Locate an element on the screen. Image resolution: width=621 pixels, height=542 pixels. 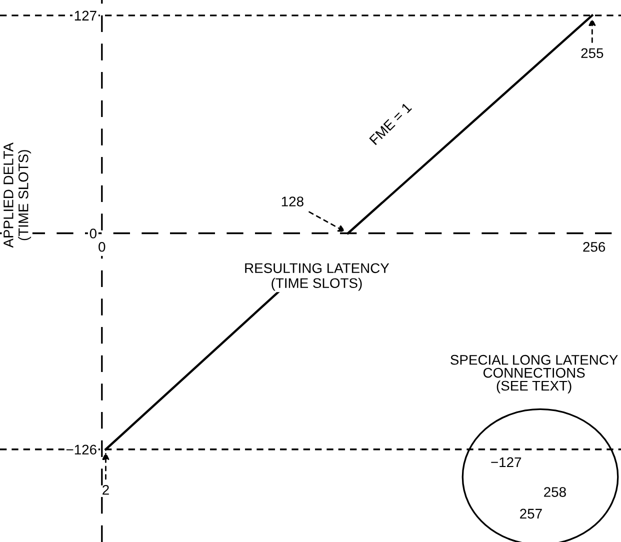
x-axis-title: RESULTING LATENCY (TIME SLOTS) is located at coordinates (317, 277).